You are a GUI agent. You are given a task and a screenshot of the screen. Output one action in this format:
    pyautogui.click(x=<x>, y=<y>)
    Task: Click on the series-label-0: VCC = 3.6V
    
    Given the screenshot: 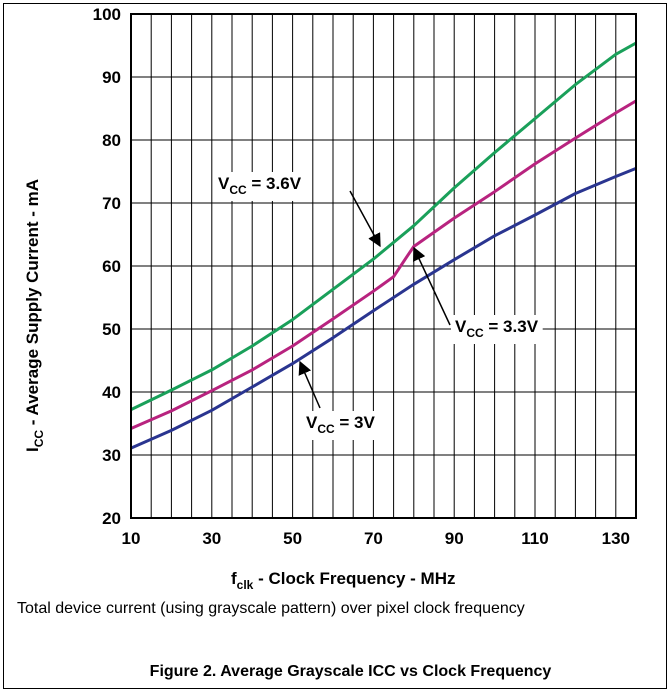 What is the action you would take?
    pyautogui.click(x=260, y=185)
    